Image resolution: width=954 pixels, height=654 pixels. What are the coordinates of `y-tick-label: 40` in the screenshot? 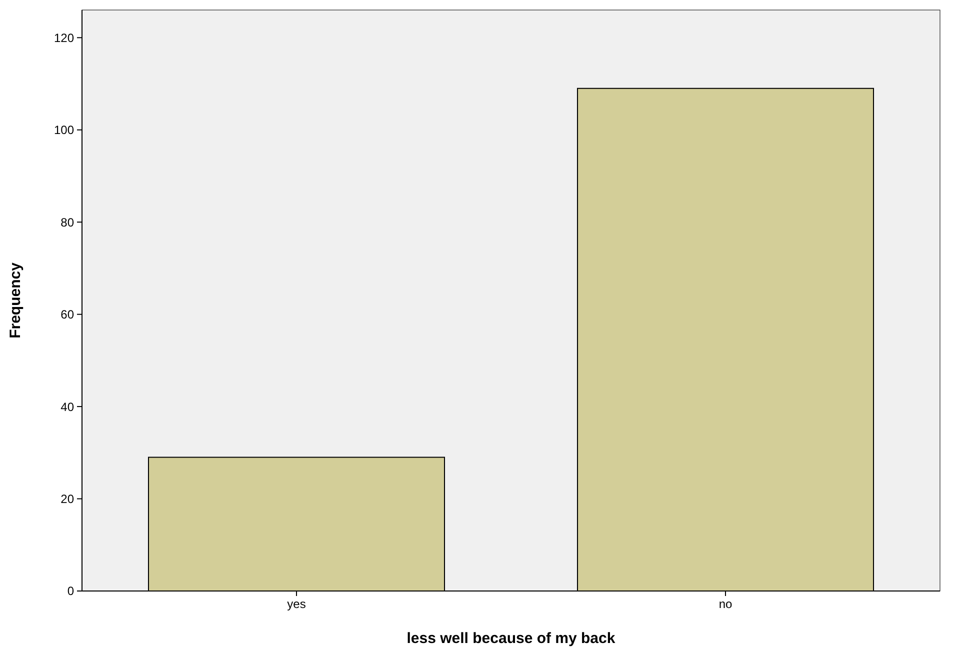 It's located at (67, 407).